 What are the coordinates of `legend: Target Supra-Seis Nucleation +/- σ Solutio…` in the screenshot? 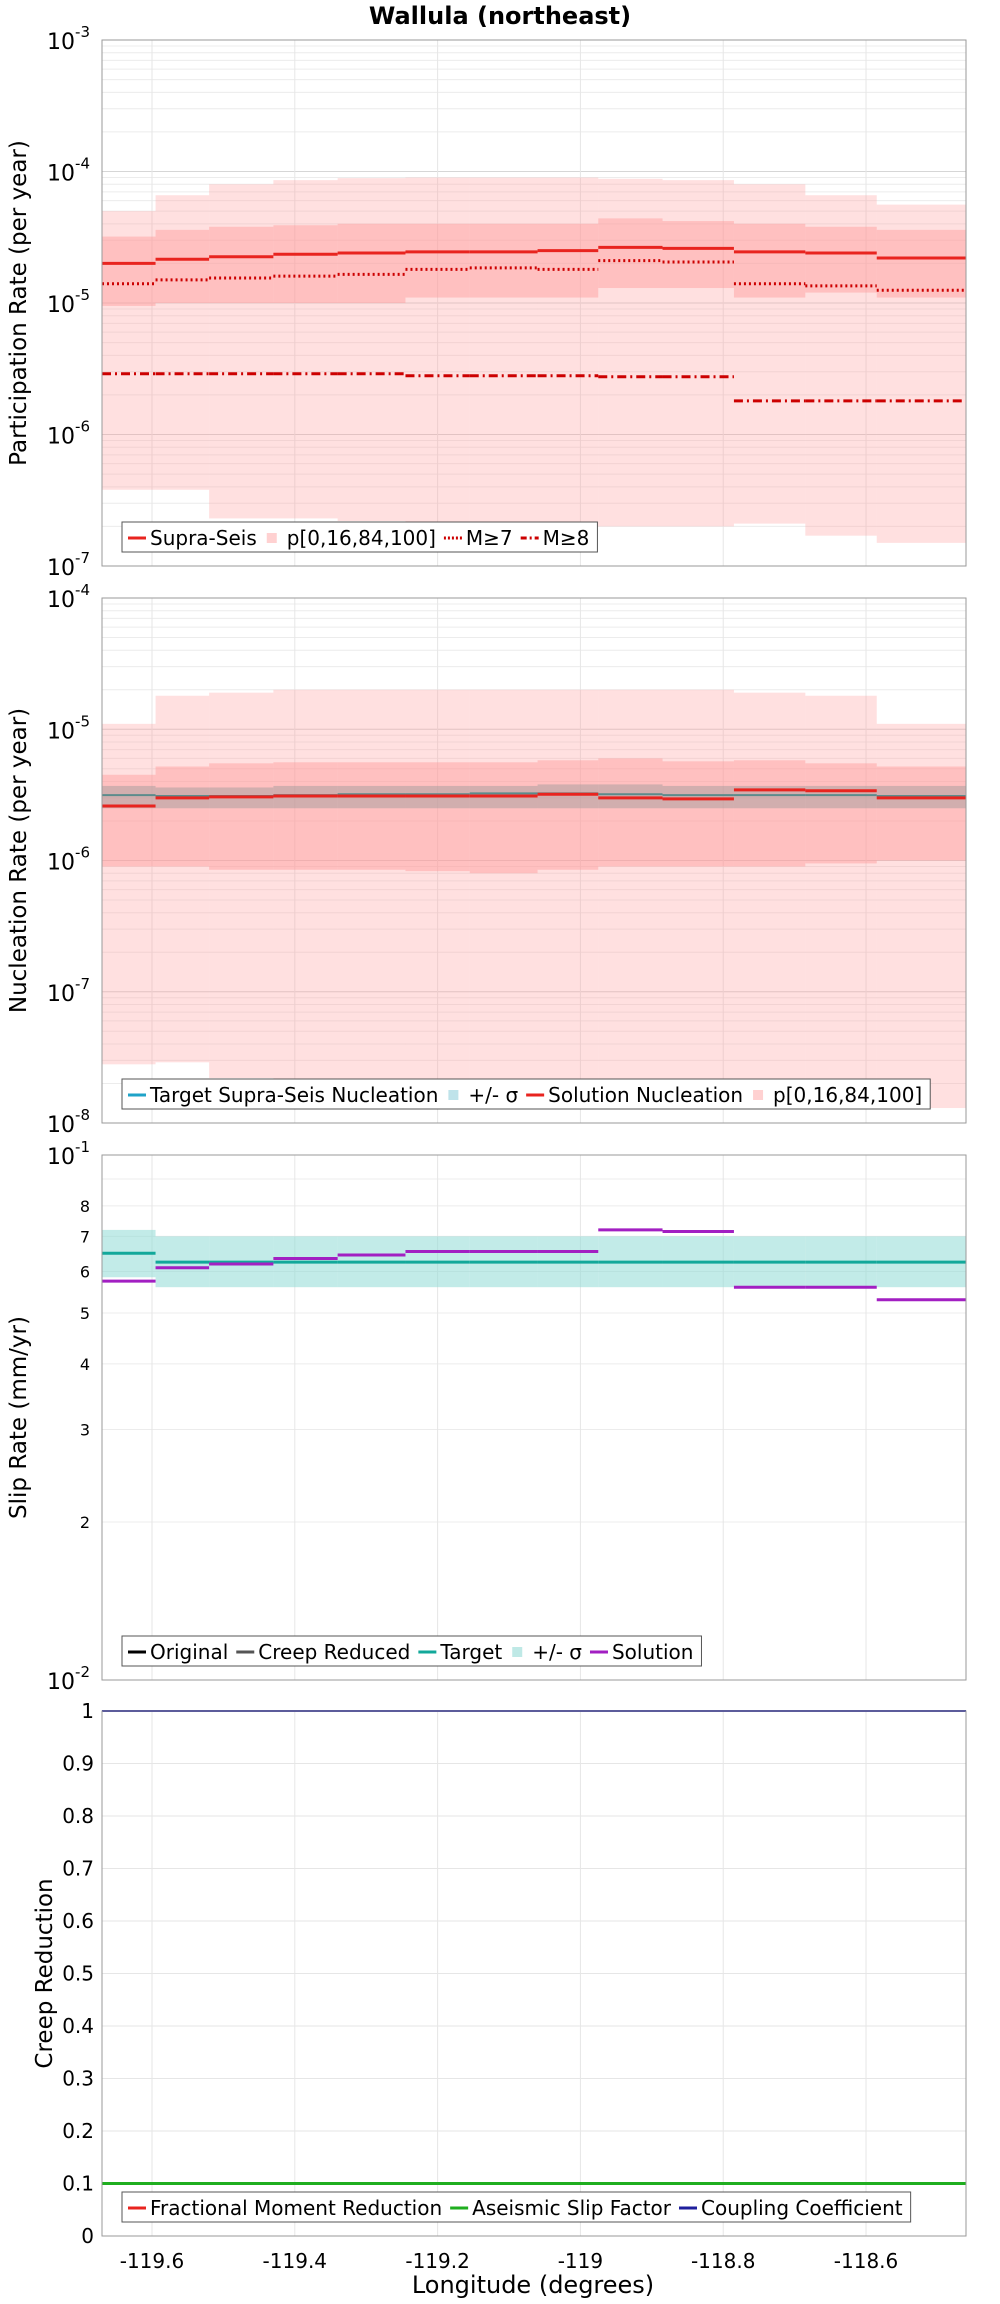 It's located at (526, 1094).